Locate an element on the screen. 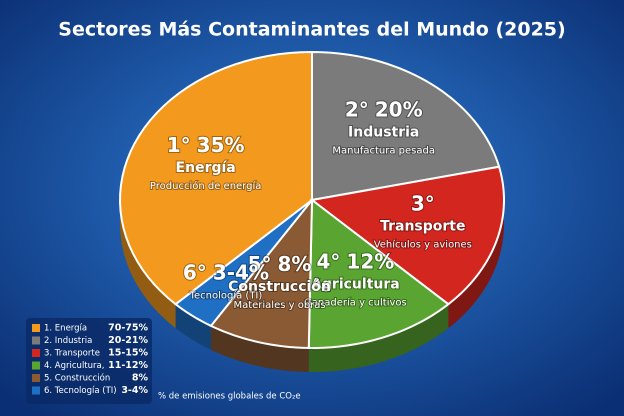 The width and height of the screenshot is (624, 416). slice-rank: 2° is located at coordinates (357, 109).